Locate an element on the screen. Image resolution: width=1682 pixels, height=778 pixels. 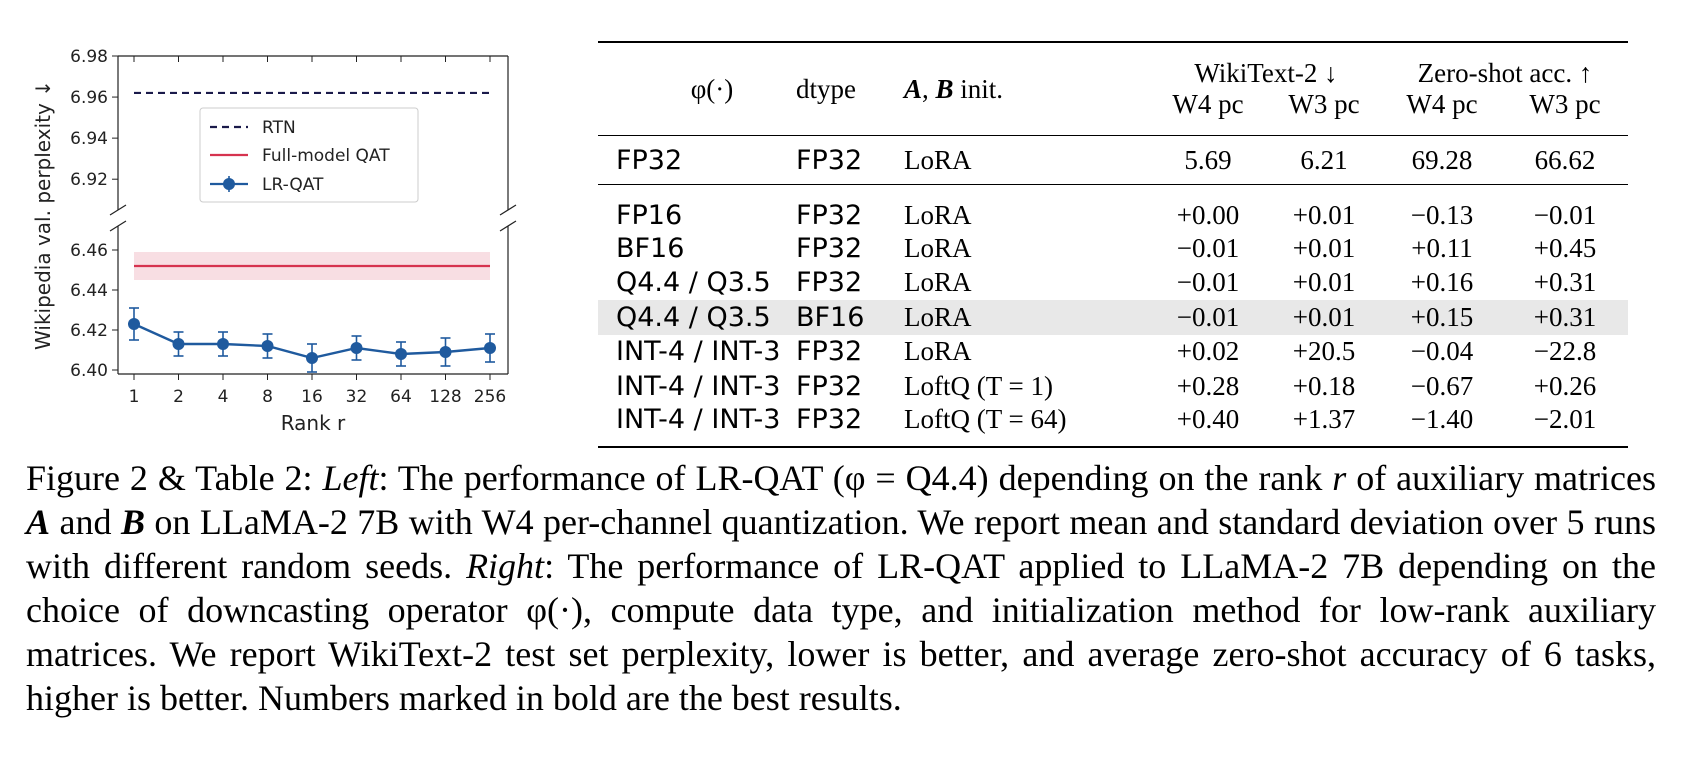
x-tick-label: 16 is located at coordinates (312, 397).